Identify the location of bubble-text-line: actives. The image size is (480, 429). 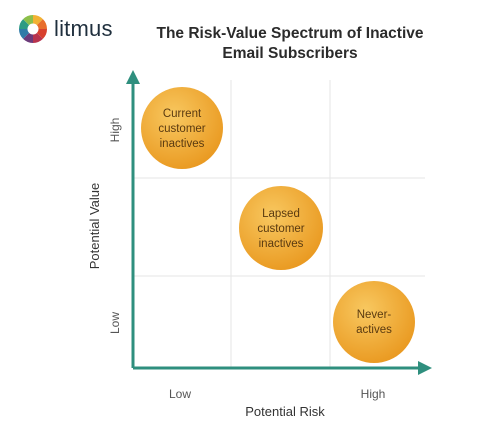
(374, 330).